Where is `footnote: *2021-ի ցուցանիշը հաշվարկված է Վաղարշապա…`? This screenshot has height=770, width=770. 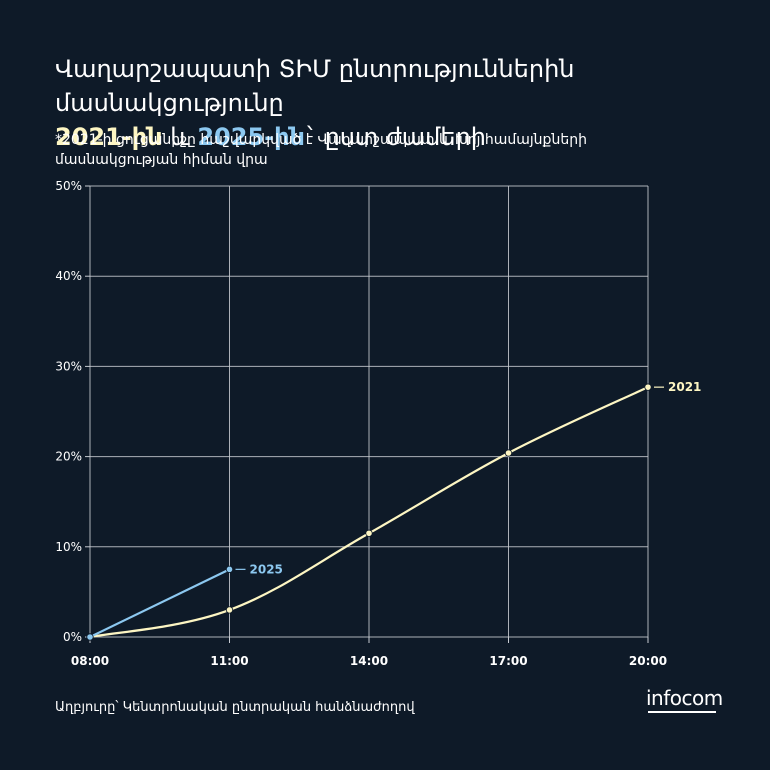
footnote: *2021-ի ցուցանիշը հաշվարկված է Վաղարշապա… is located at coordinates (321, 150).